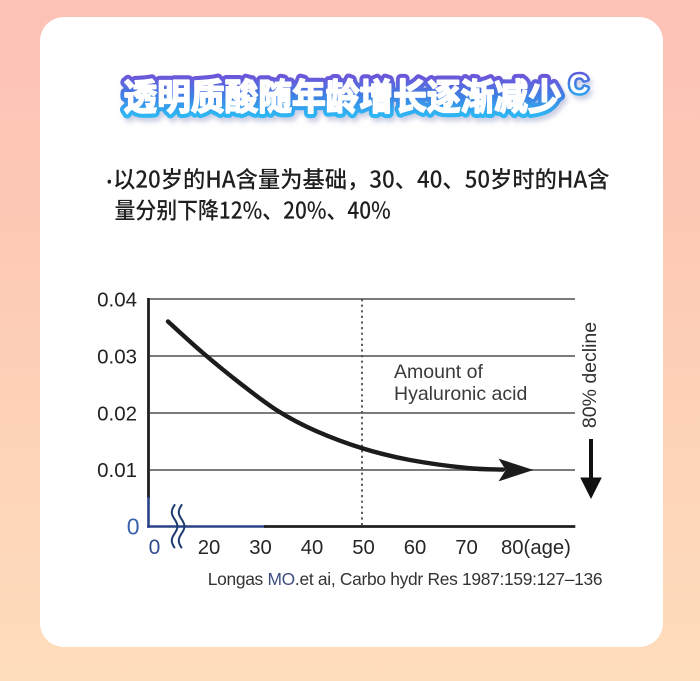  Describe the element at coordinates (438, 372) in the screenshot. I see `svg-text: Amount of` at that location.